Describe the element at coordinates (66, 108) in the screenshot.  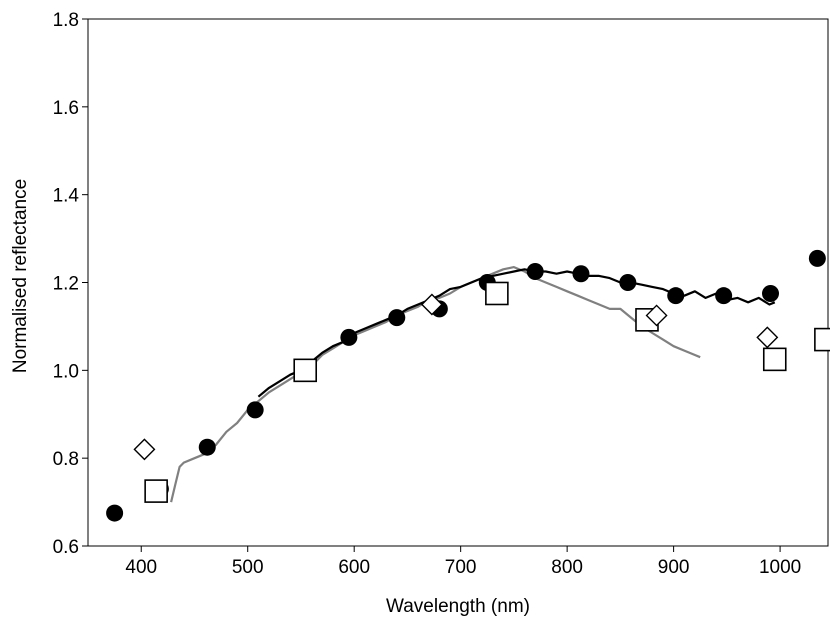
I see `y-tick-label: 1.6` at that location.